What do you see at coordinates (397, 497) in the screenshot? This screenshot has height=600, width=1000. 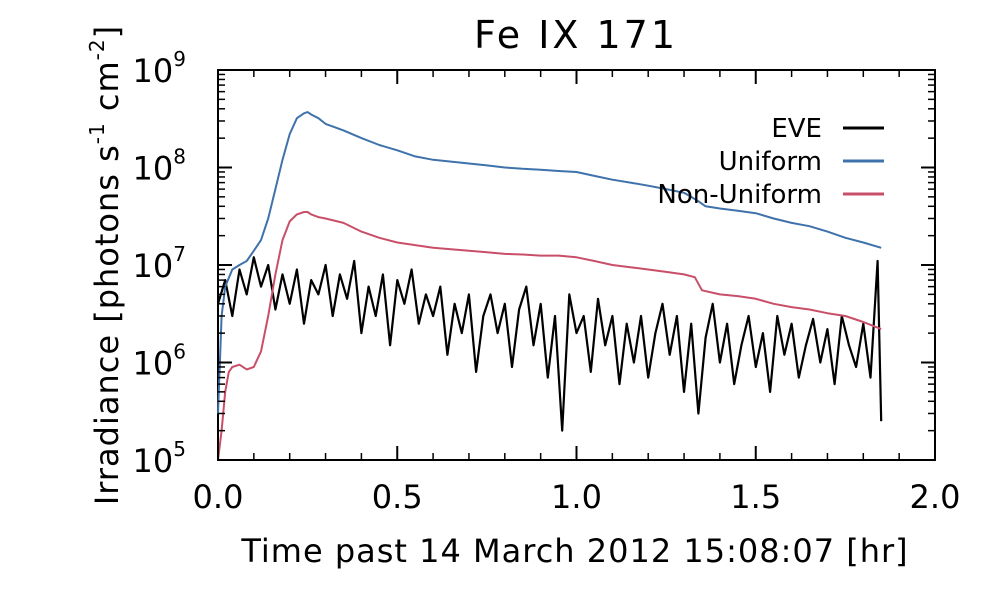 I see `x-tick-label: 0.5` at bounding box center [397, 497].